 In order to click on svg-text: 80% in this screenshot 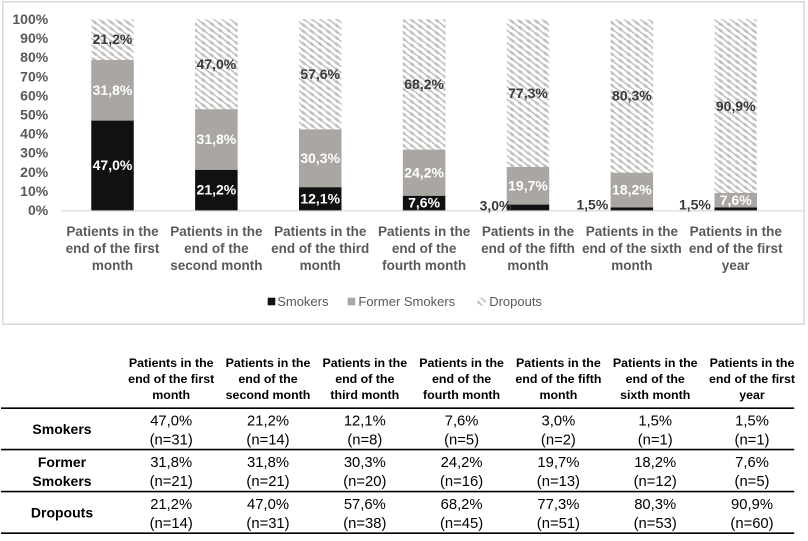, I will do `click(34, 57)`.